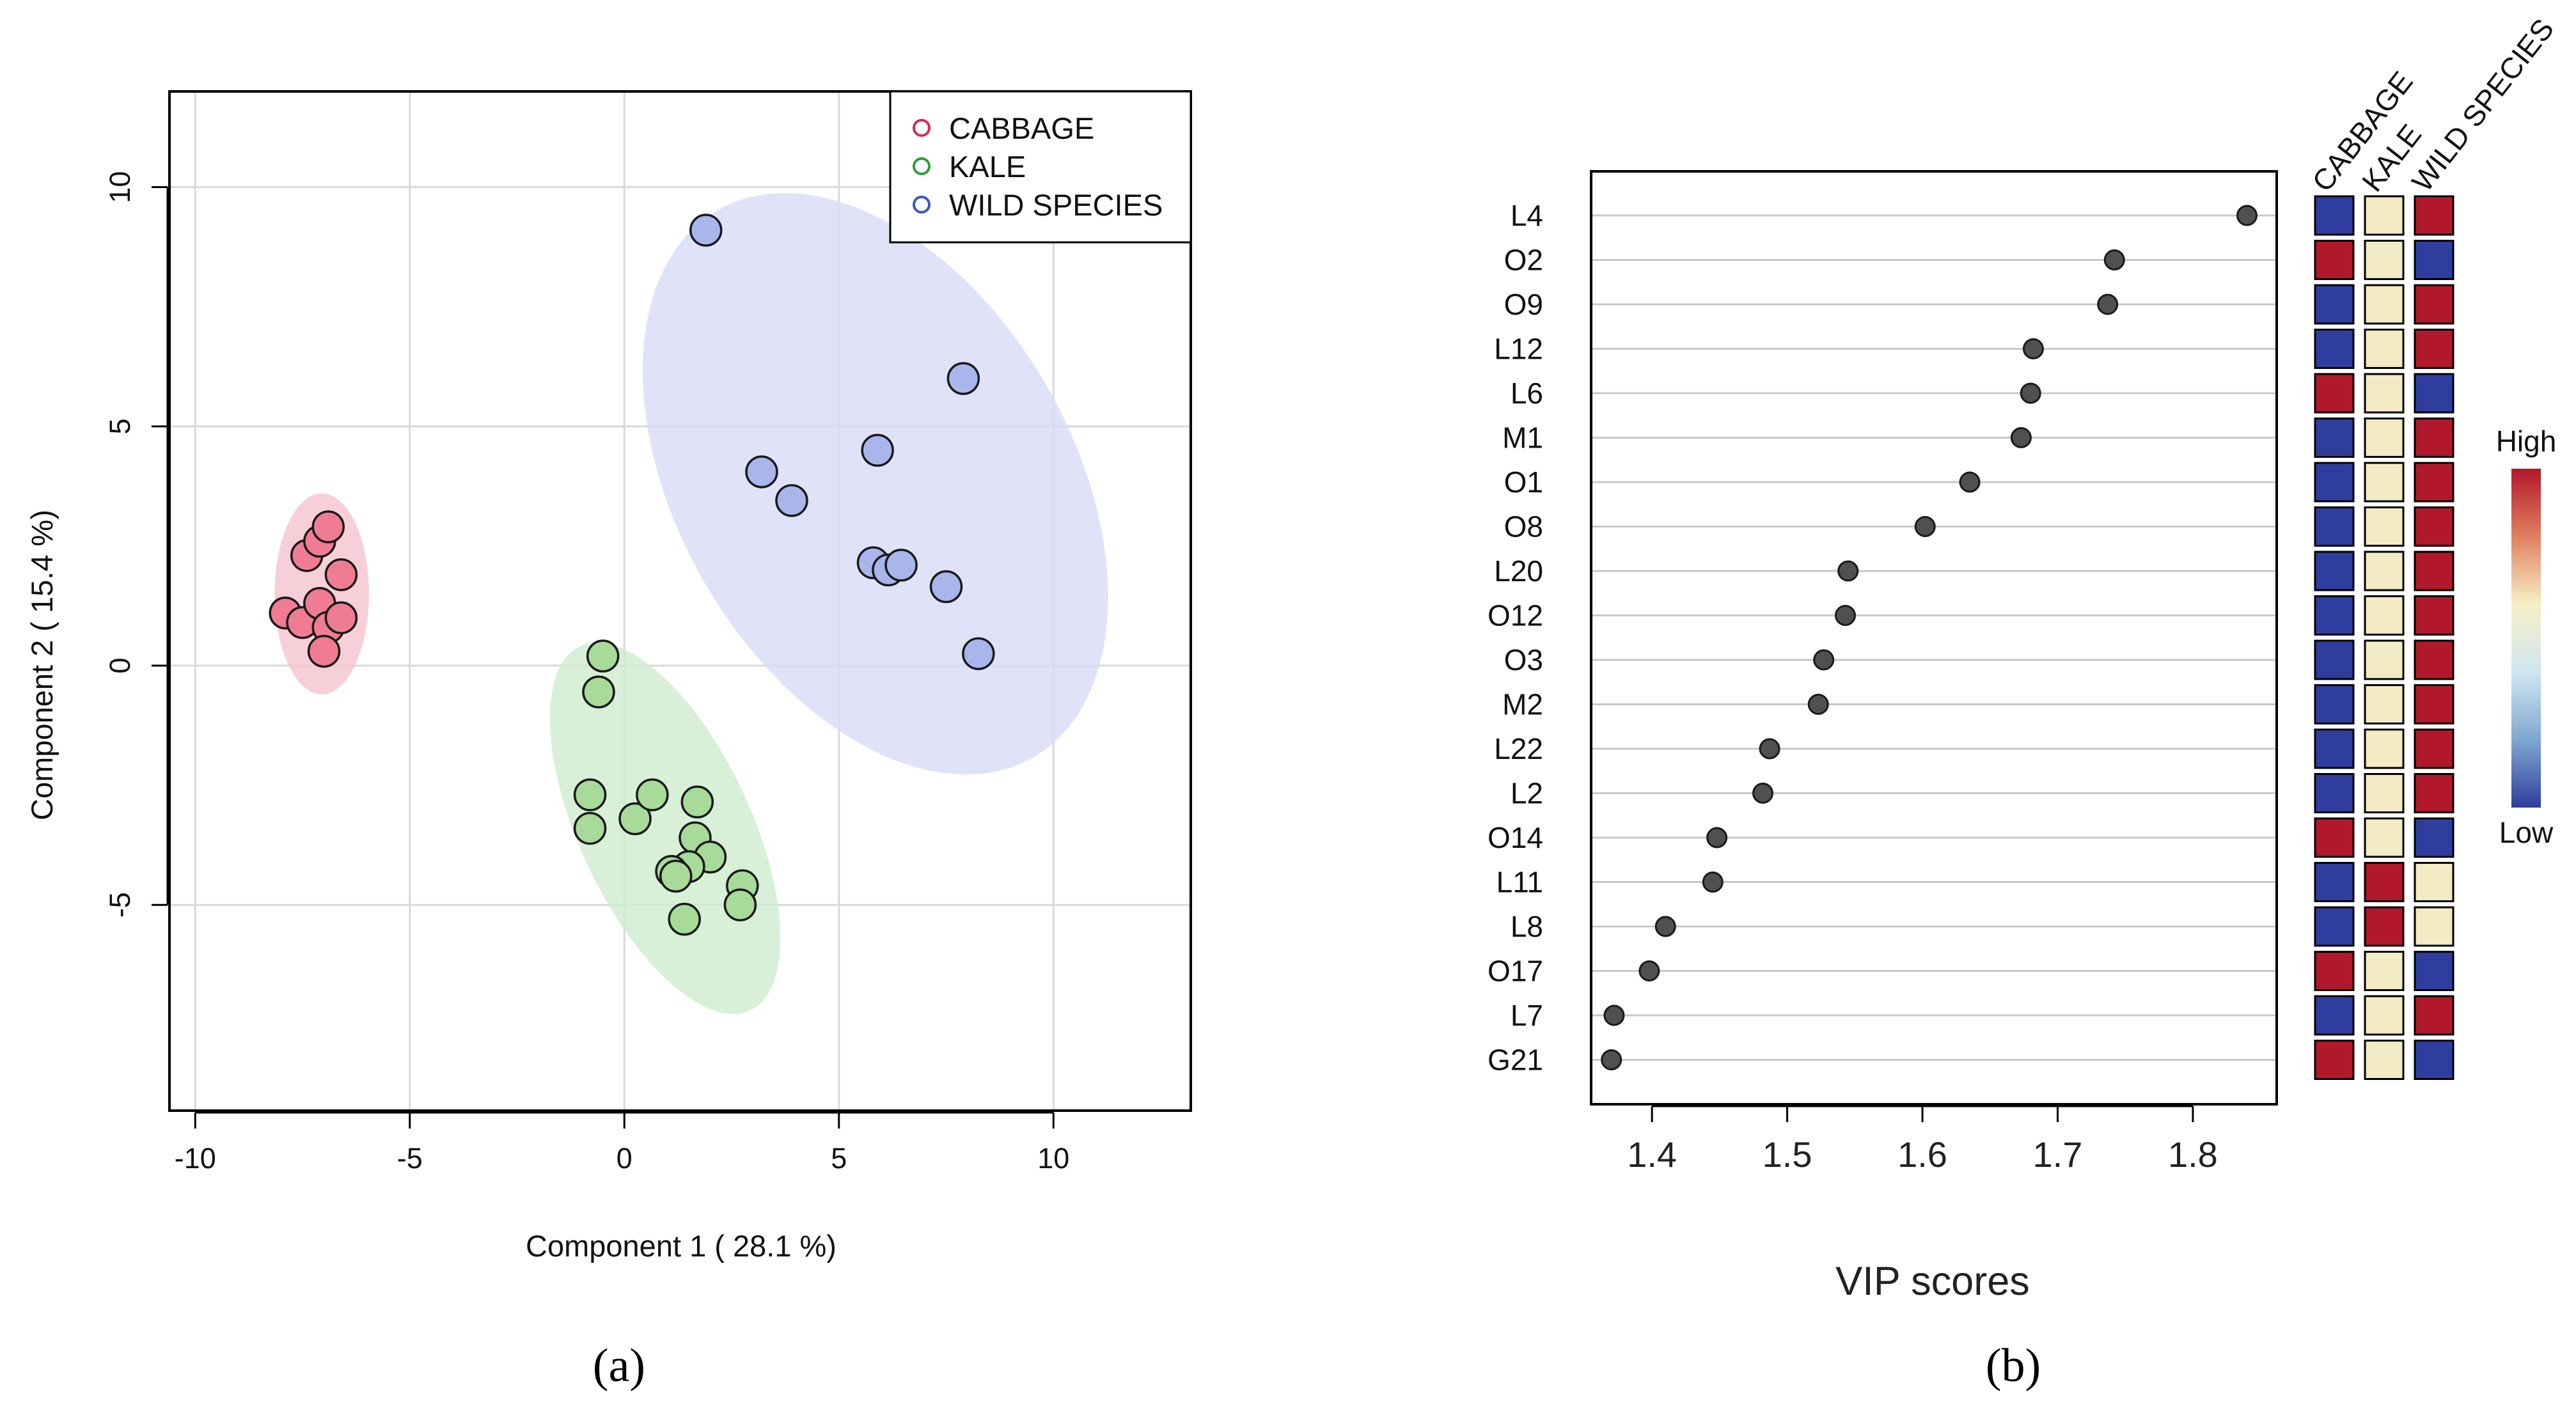 The height and width of the screenshot is (1415, 2576). What do you see at coordinates (2482, 105) in the screenshot?
I see `heatmap-column-label-wild-species: WILD SPECIES` at bounding box center [2482, 105].